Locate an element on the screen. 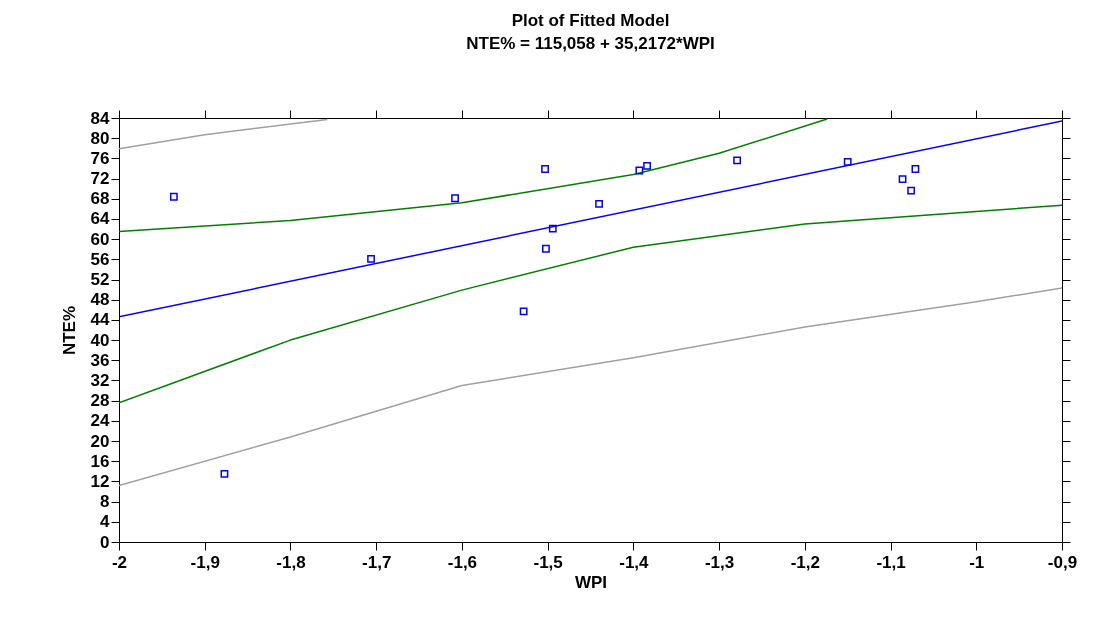 The width and height of the screenshot is (1107, 626). x-tick-label: -0,9 is located at coordinates (1062, 562).